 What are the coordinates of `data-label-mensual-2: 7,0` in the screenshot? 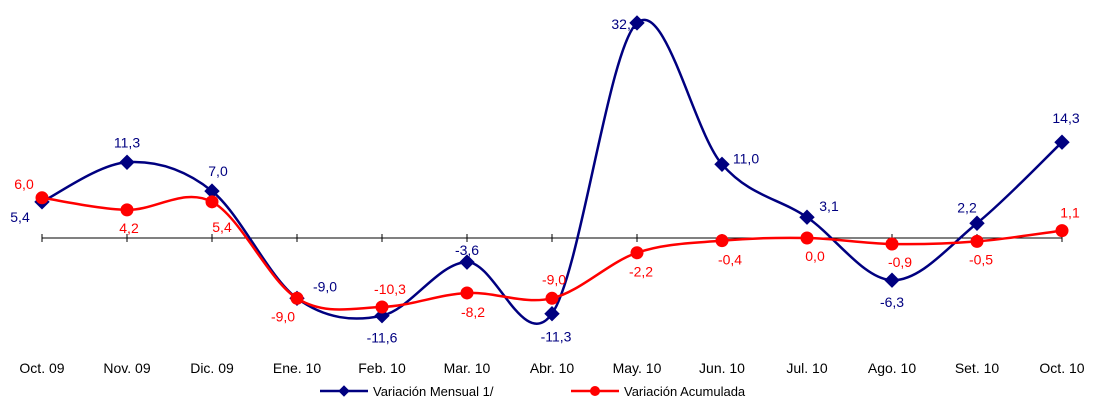 It's located at (218, 171).